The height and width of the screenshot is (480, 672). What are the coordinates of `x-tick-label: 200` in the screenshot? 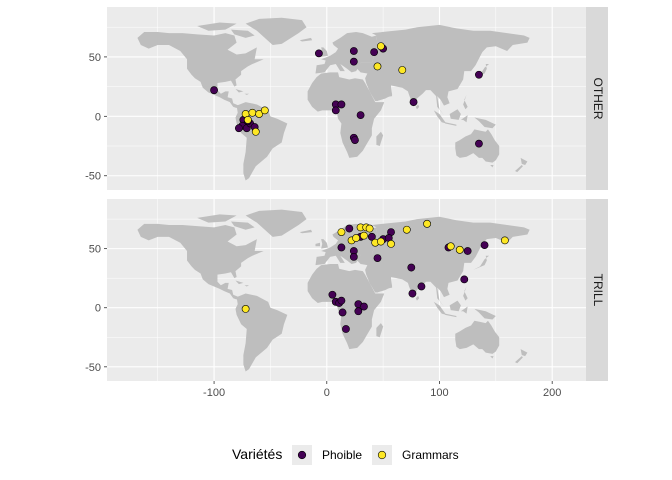 It's located at (552, 393).